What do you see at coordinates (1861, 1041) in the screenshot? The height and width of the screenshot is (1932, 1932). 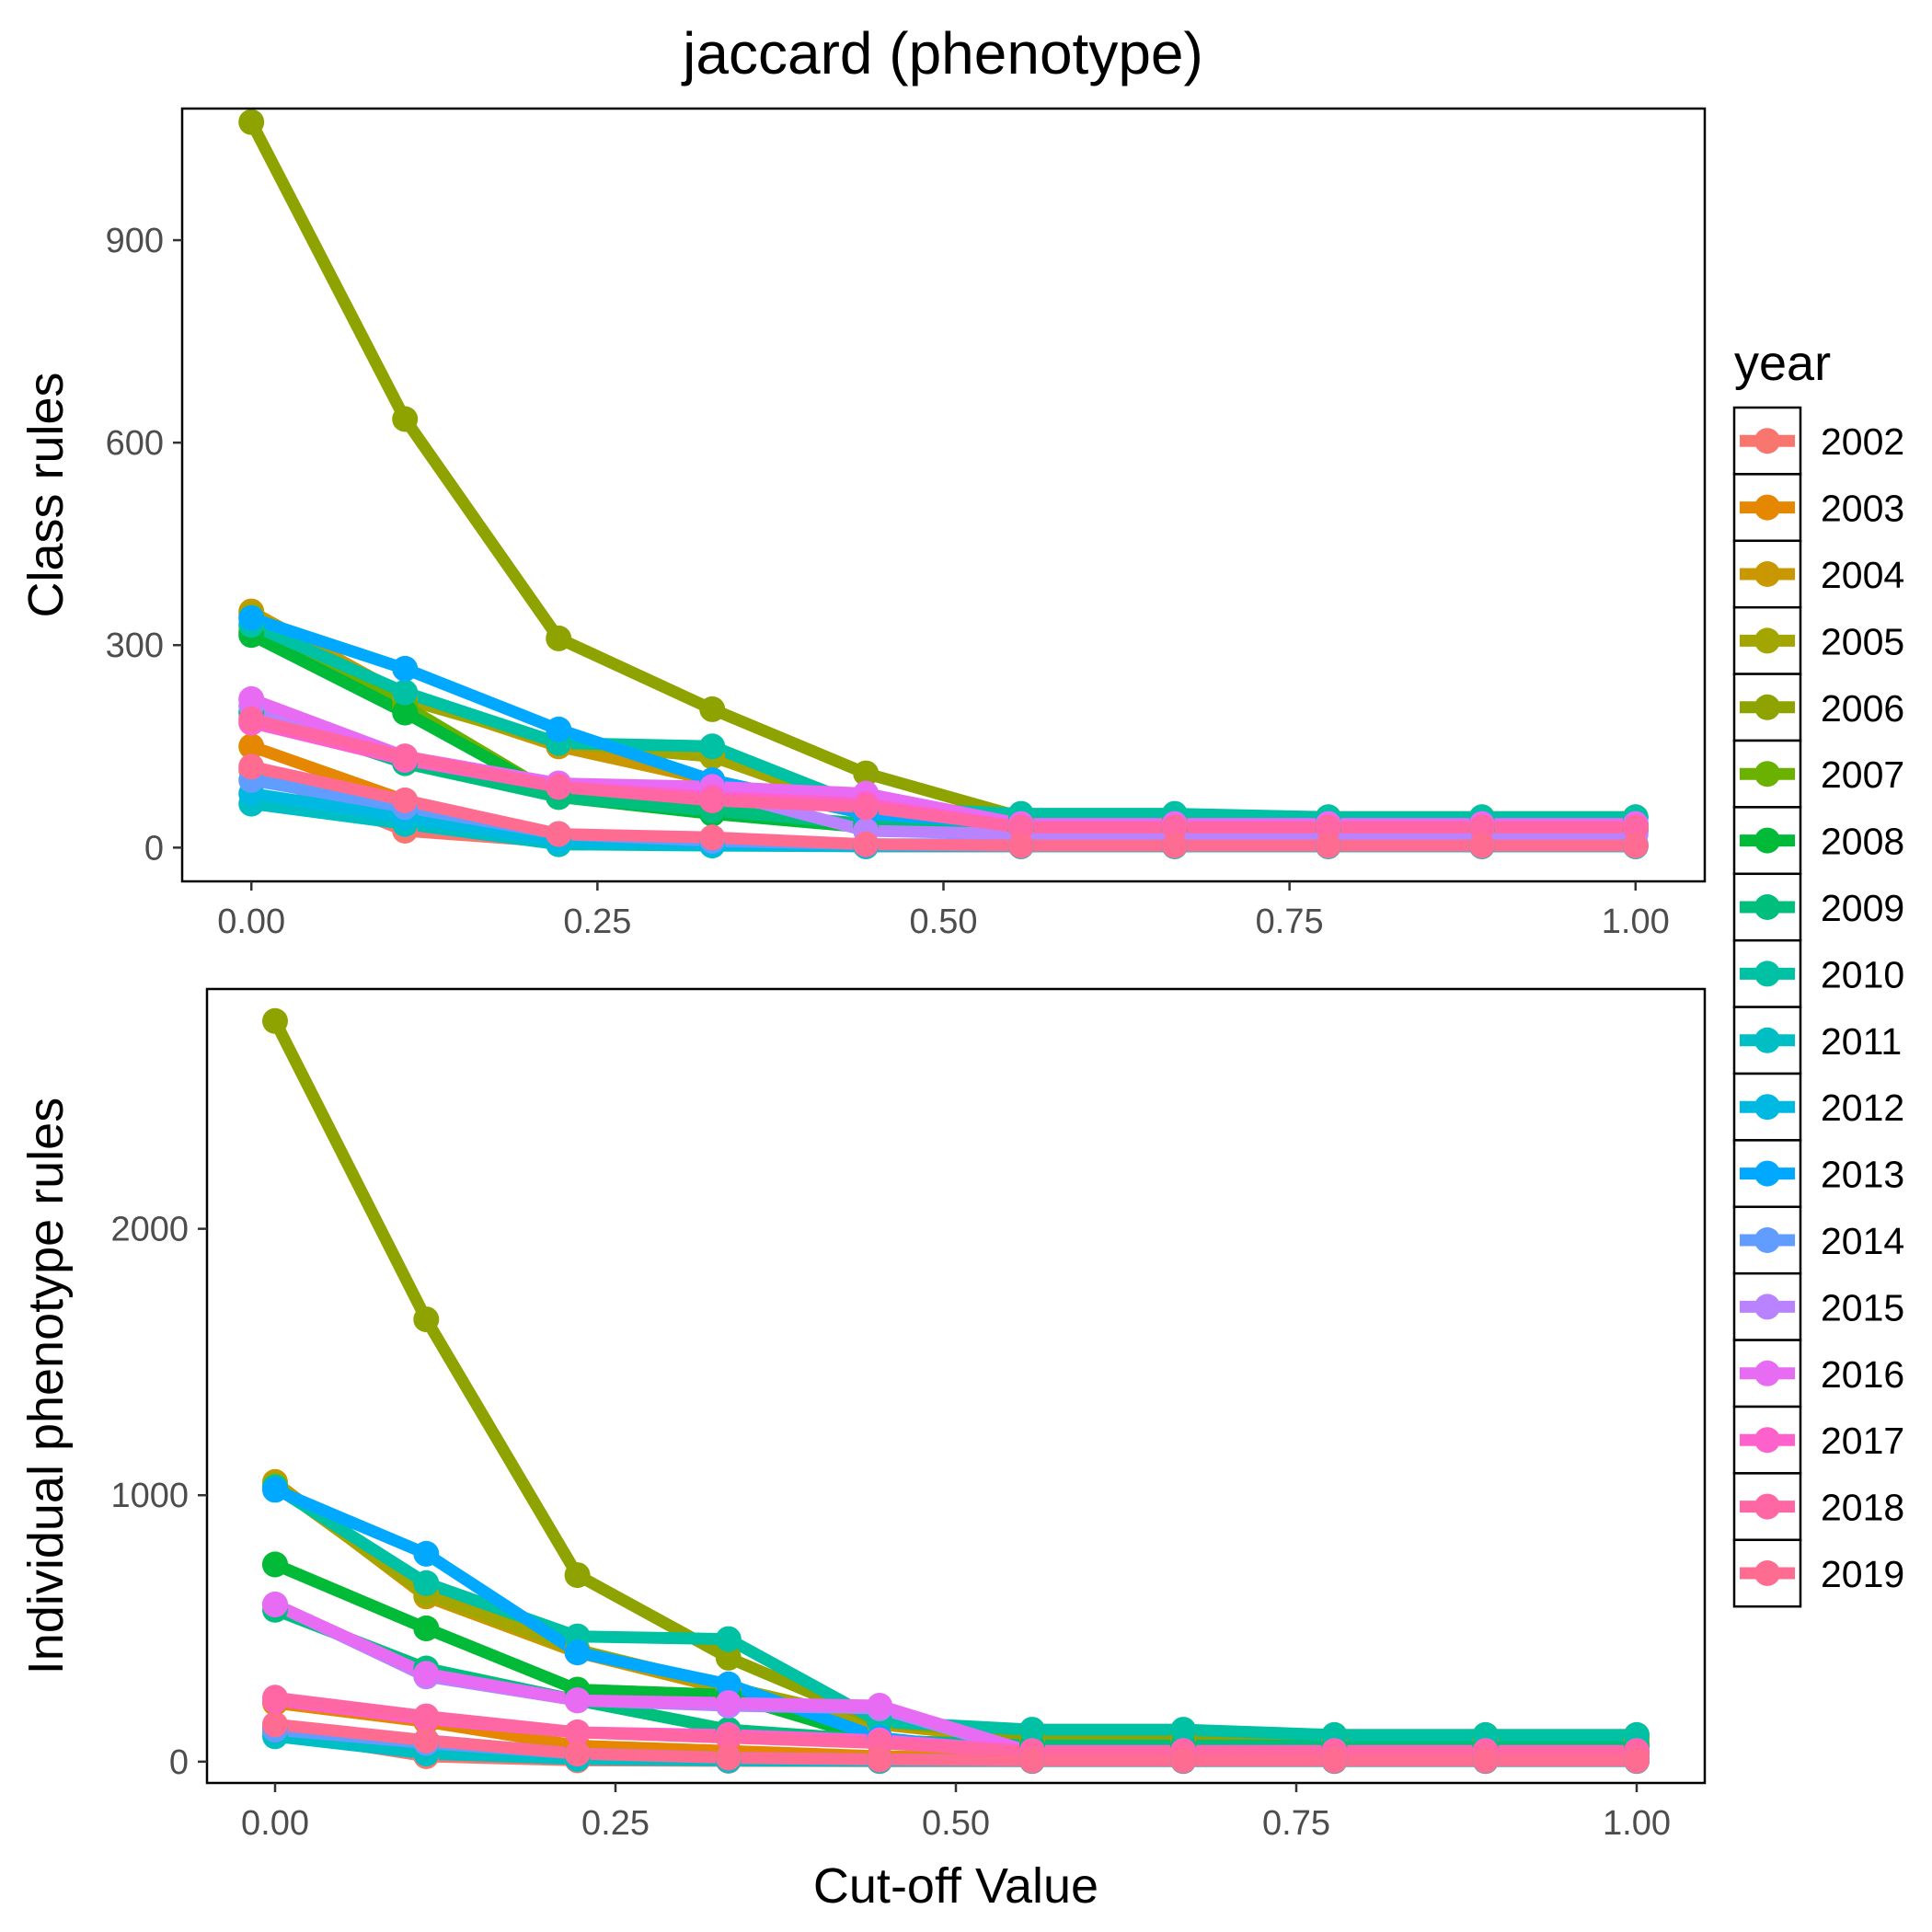 I see `legend-label-2011: 2011` at bounding box center [1861, 1041].